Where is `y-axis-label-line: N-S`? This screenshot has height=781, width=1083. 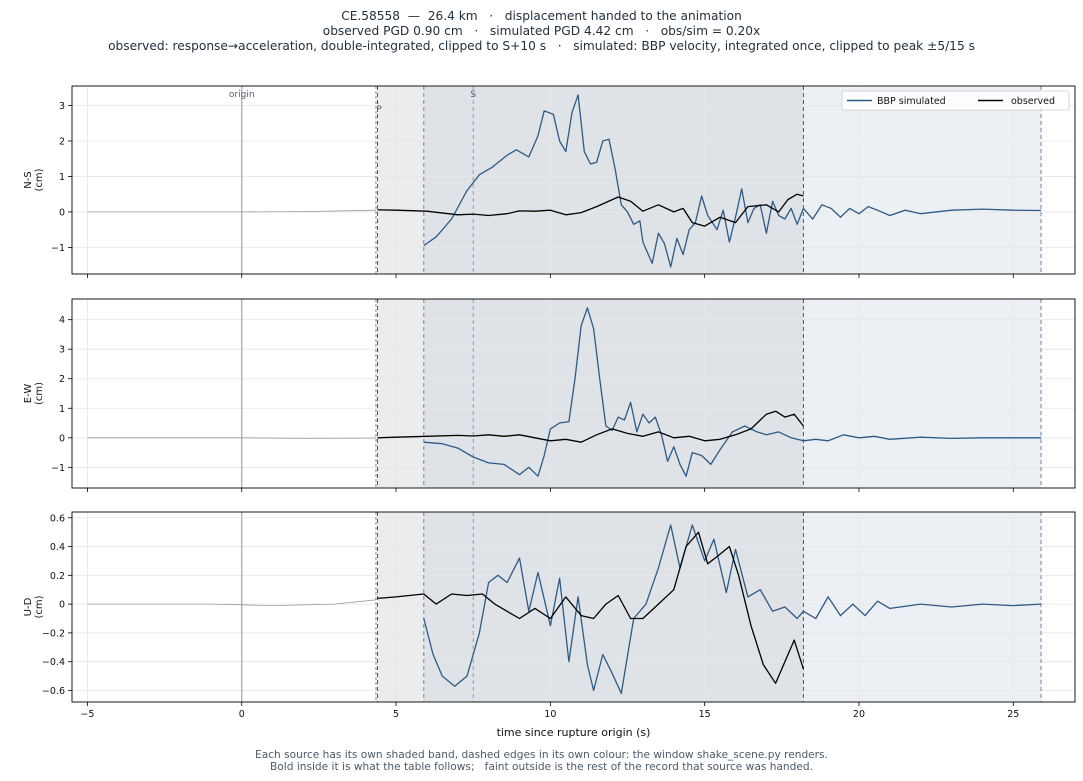 y-axis-label-line: N-S is located at coordinates (28, 179).